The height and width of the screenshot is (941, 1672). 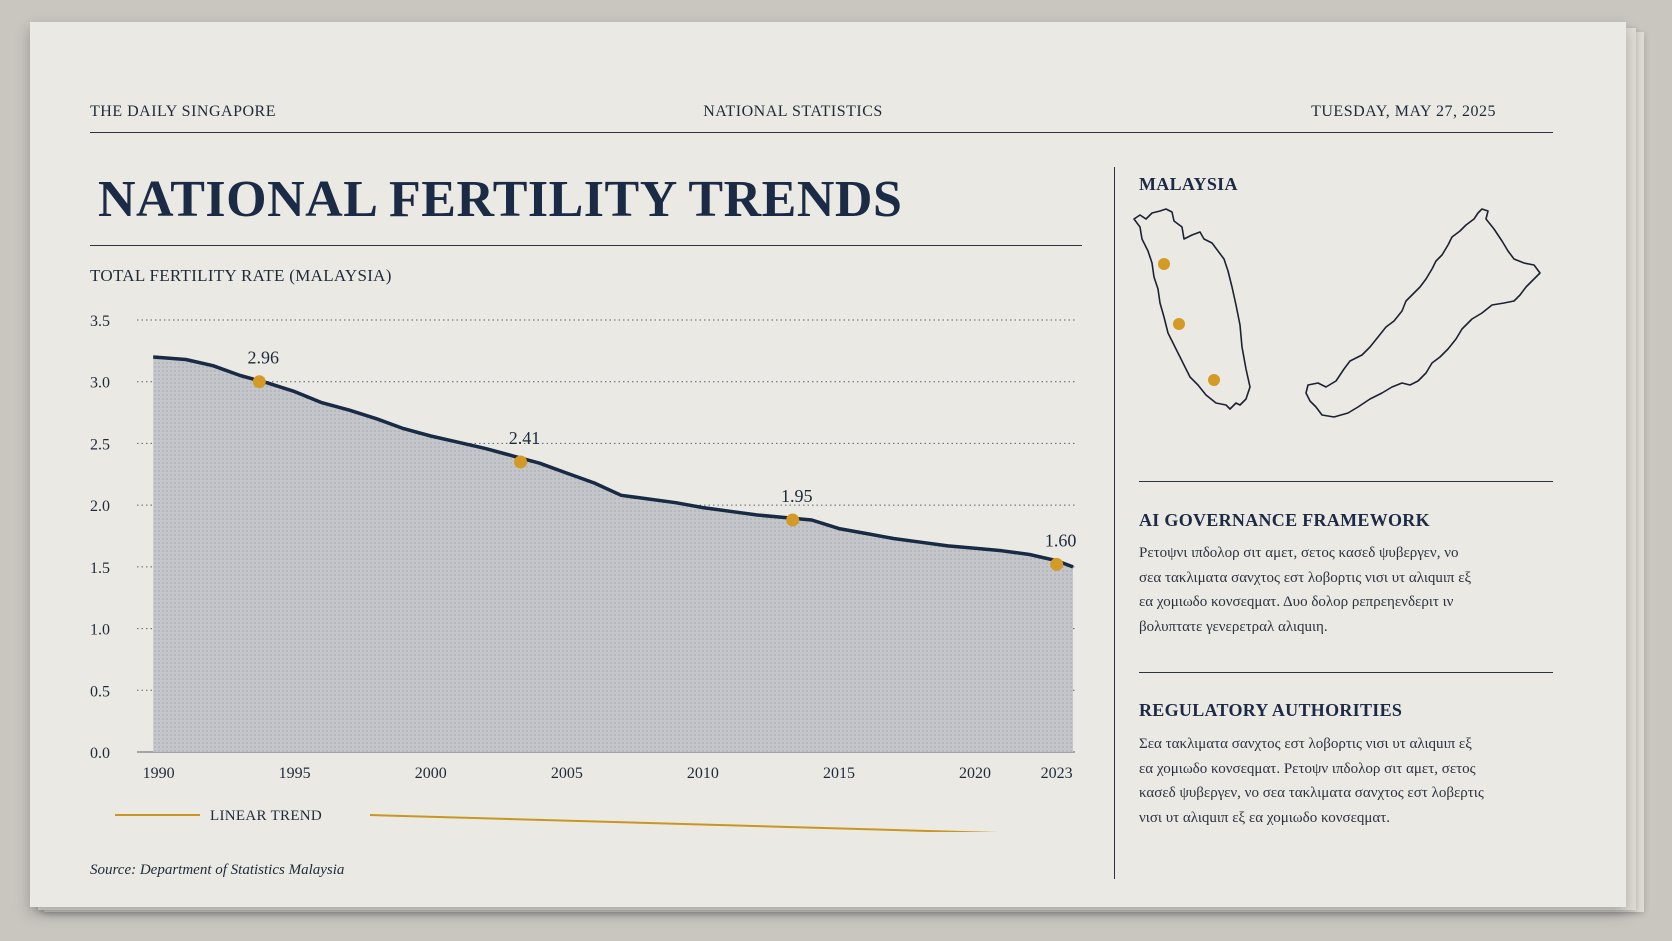 What do you see at coordinates (684, 823) in the screenshot?
I see `trend-line` at bounding box center [684, 823].